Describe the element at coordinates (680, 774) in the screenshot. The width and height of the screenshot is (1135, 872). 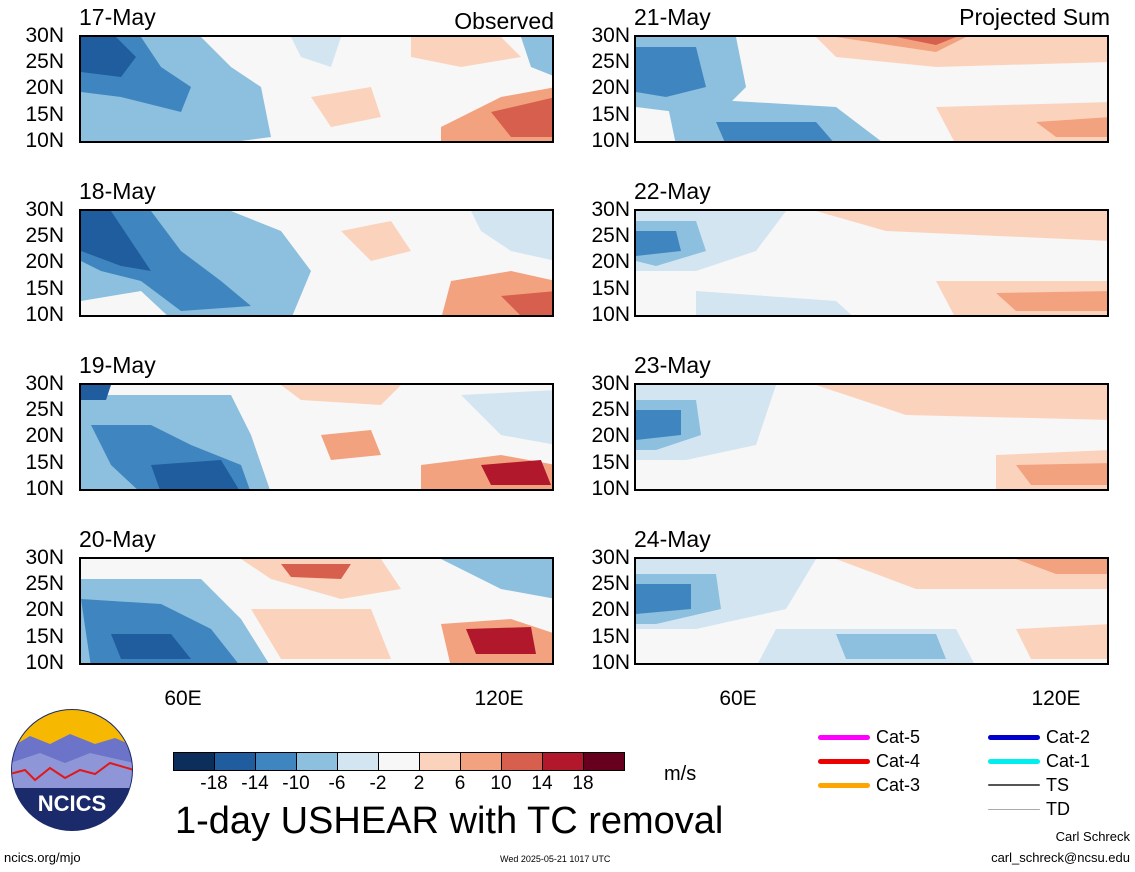
I see `units-label: m/s` at that location.